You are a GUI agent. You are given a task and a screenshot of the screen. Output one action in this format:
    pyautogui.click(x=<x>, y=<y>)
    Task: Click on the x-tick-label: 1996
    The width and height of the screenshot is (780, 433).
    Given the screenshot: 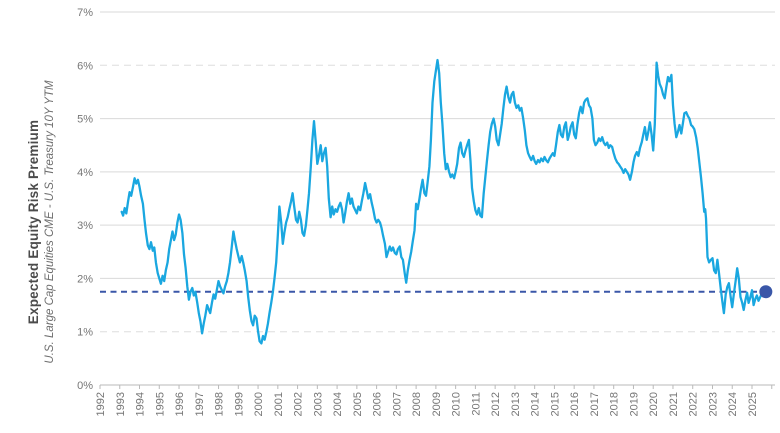 What is the action you would take?
    pyautogui.click(x=180, y=404)
    